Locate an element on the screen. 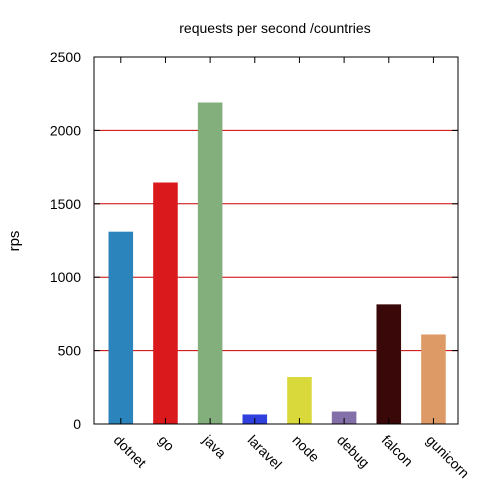 The height and width of the screenshot is (500, 500). bar-falcon is located at coordinates (389, 364).